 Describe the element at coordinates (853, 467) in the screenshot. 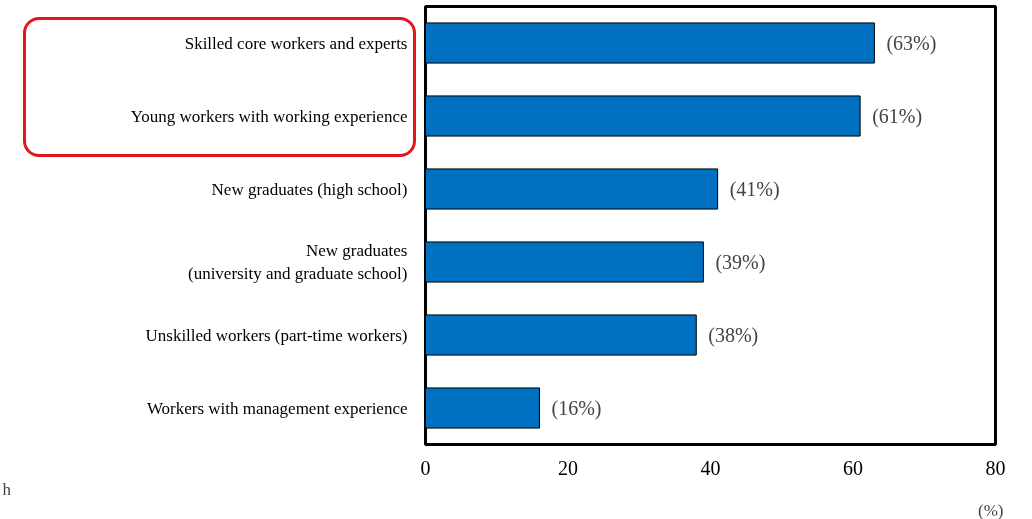

I see `x-tick-label: 60` at that location.